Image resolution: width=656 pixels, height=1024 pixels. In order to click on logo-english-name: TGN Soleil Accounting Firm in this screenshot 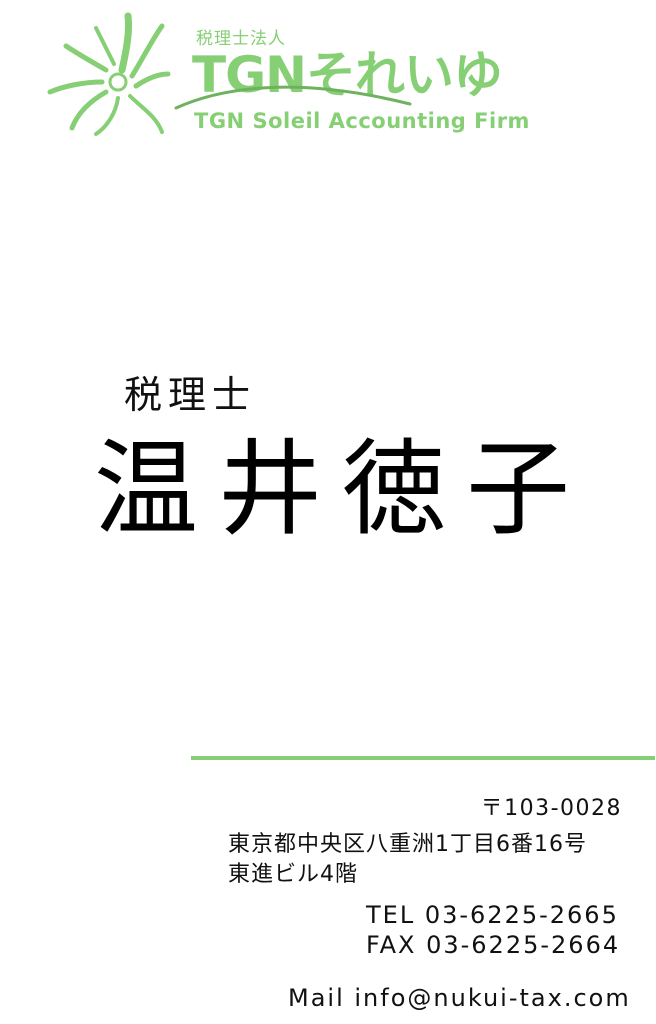, I will do `click(362, 121)`.